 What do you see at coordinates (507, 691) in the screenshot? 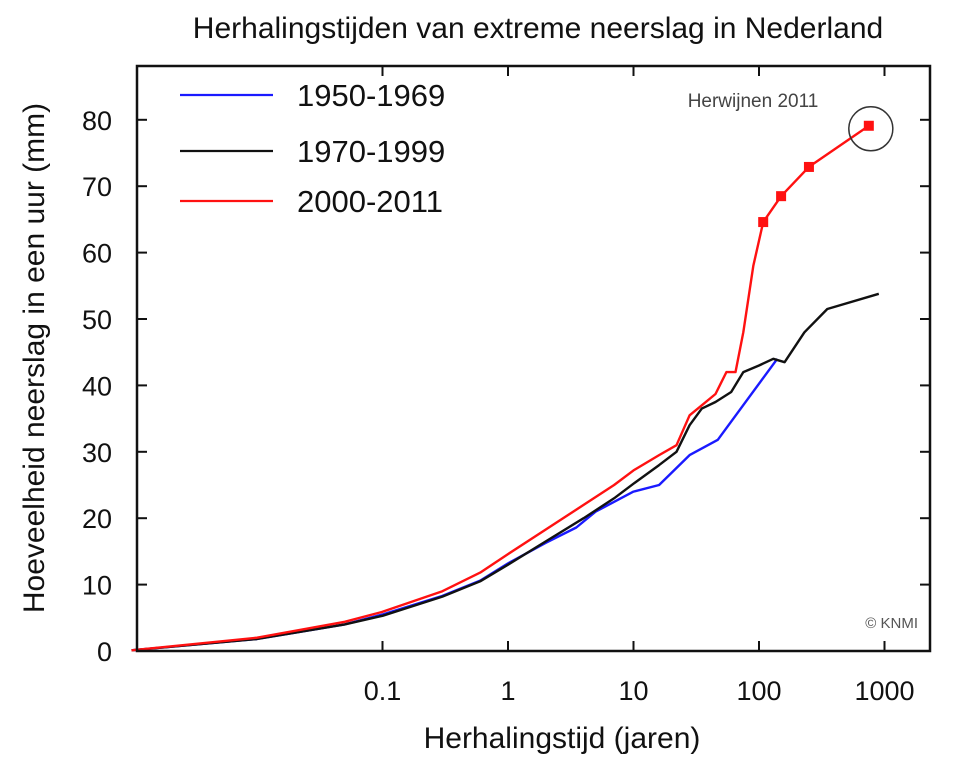
I see `x-tick-label: 1` at bounding box center [507, 691].